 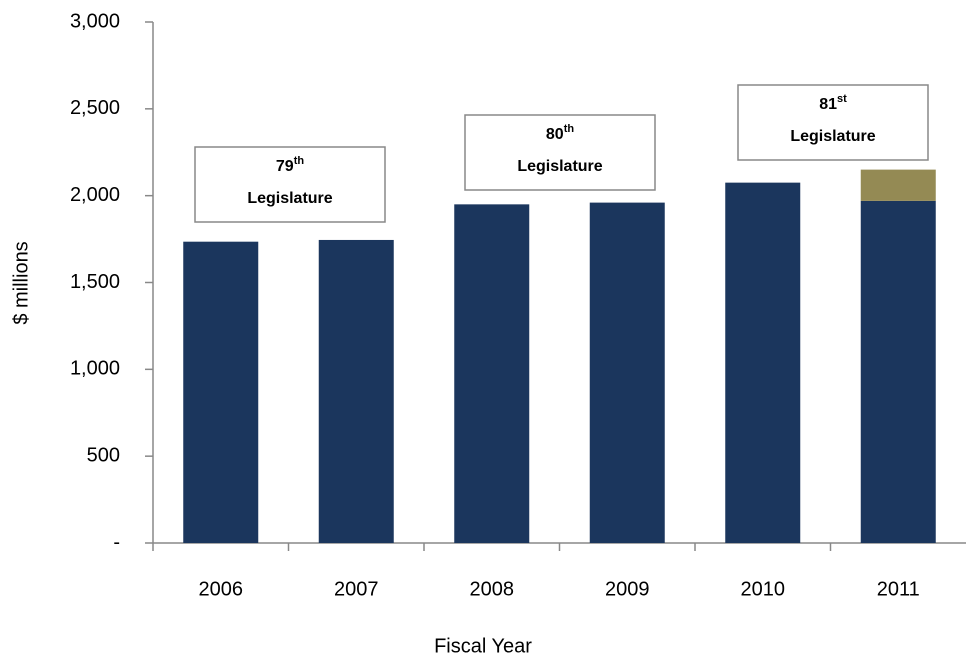 I want to click on annotation-suffix: st, so click(x=842, y=99).